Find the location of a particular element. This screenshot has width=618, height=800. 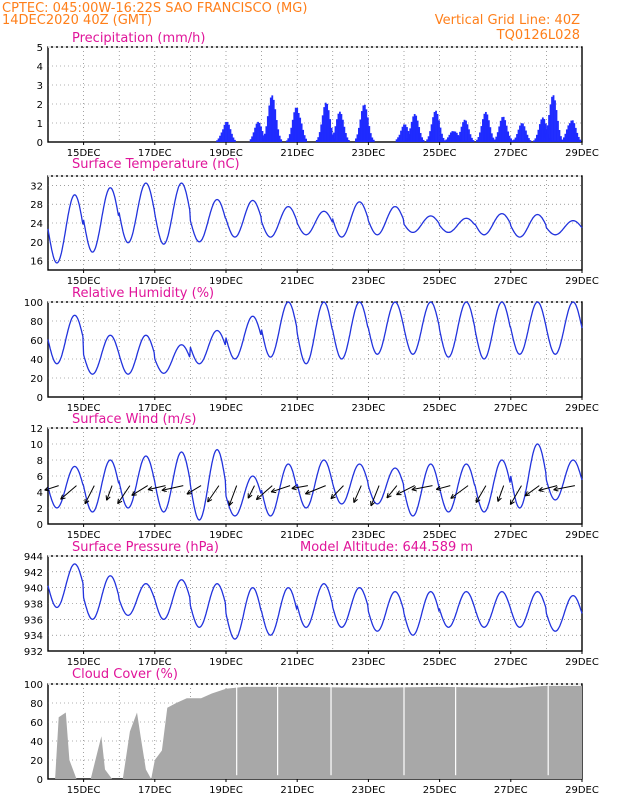

y-tick-label: 5 is located at coordinates (40, 48).